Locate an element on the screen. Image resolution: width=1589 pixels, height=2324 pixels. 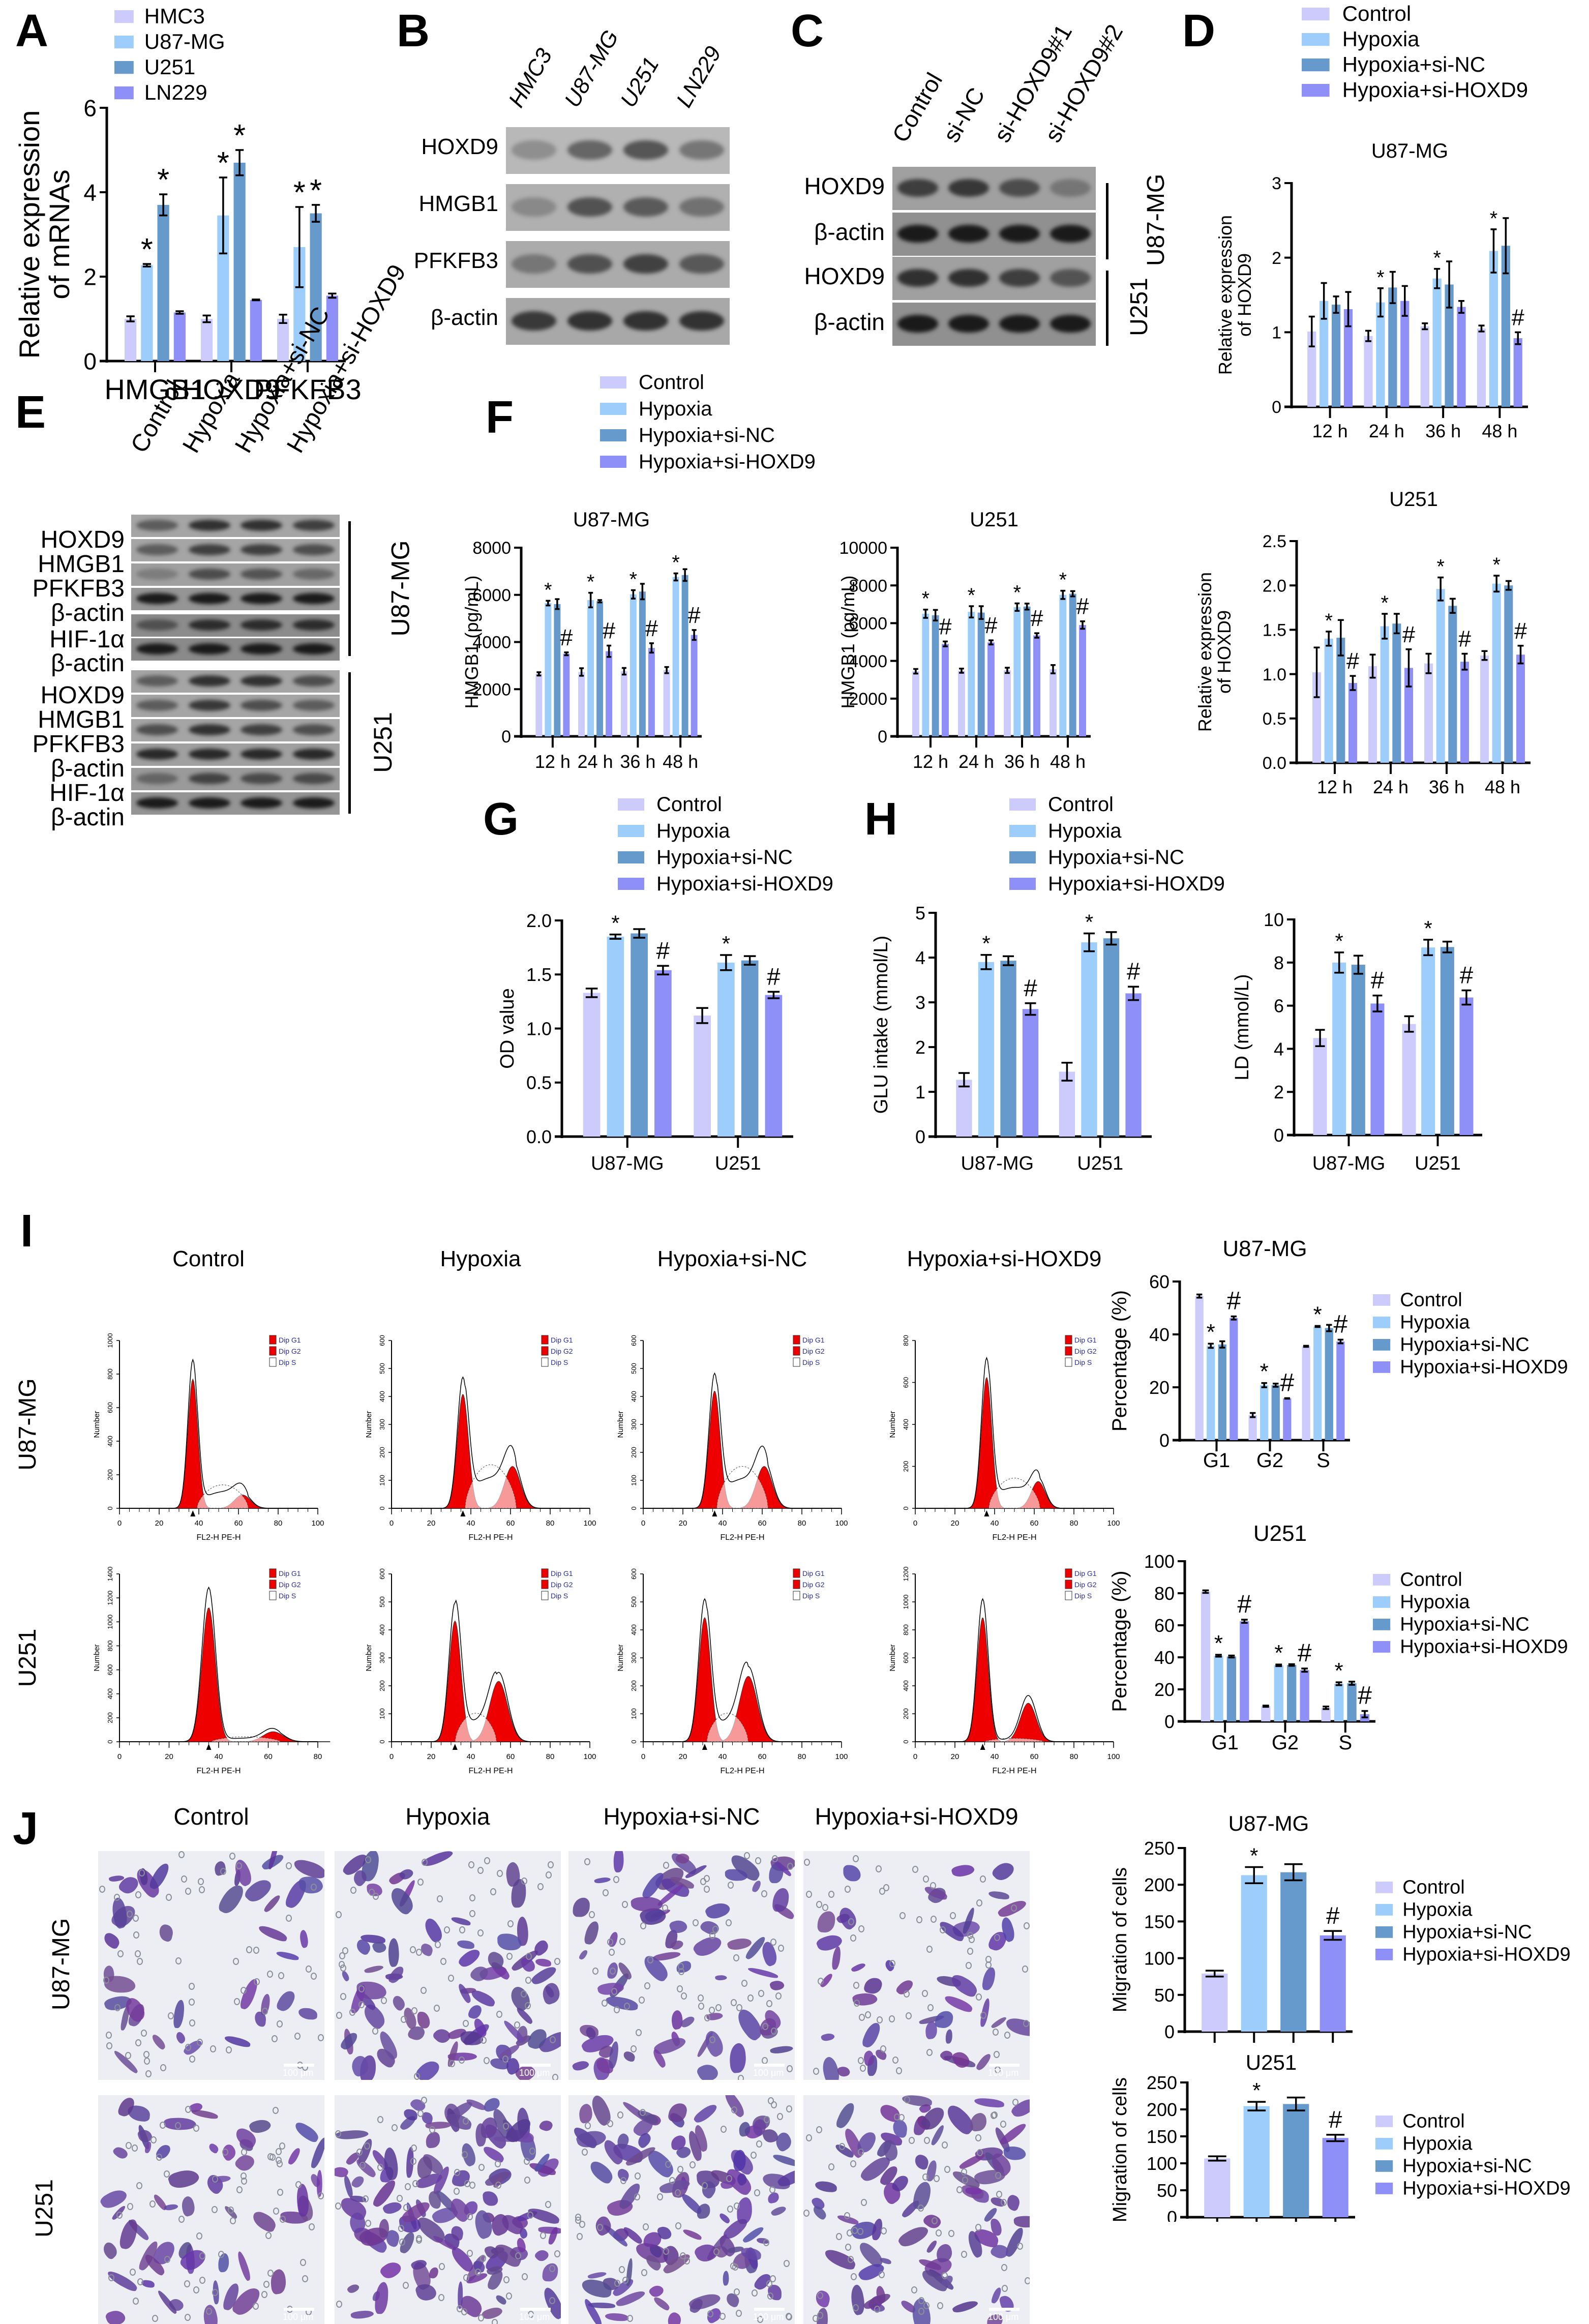
scale-bar is located at coordinates (1005, 2309).